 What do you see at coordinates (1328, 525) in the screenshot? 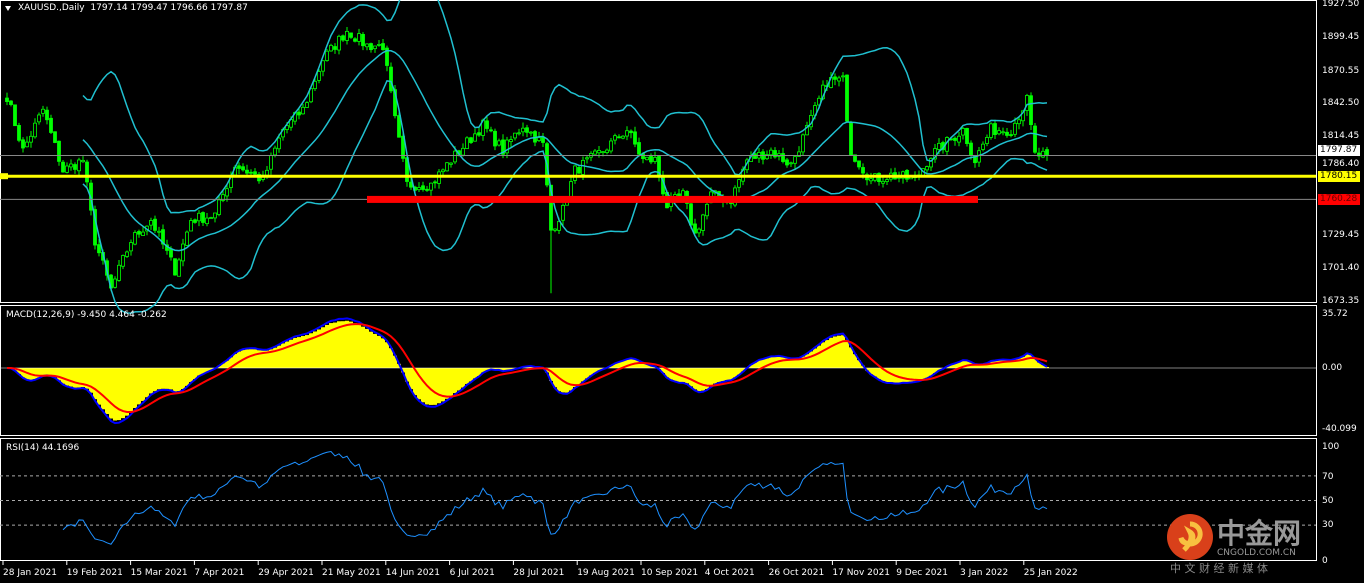
I see `rsi-tick: 30` at bounding box center [1328, 525].